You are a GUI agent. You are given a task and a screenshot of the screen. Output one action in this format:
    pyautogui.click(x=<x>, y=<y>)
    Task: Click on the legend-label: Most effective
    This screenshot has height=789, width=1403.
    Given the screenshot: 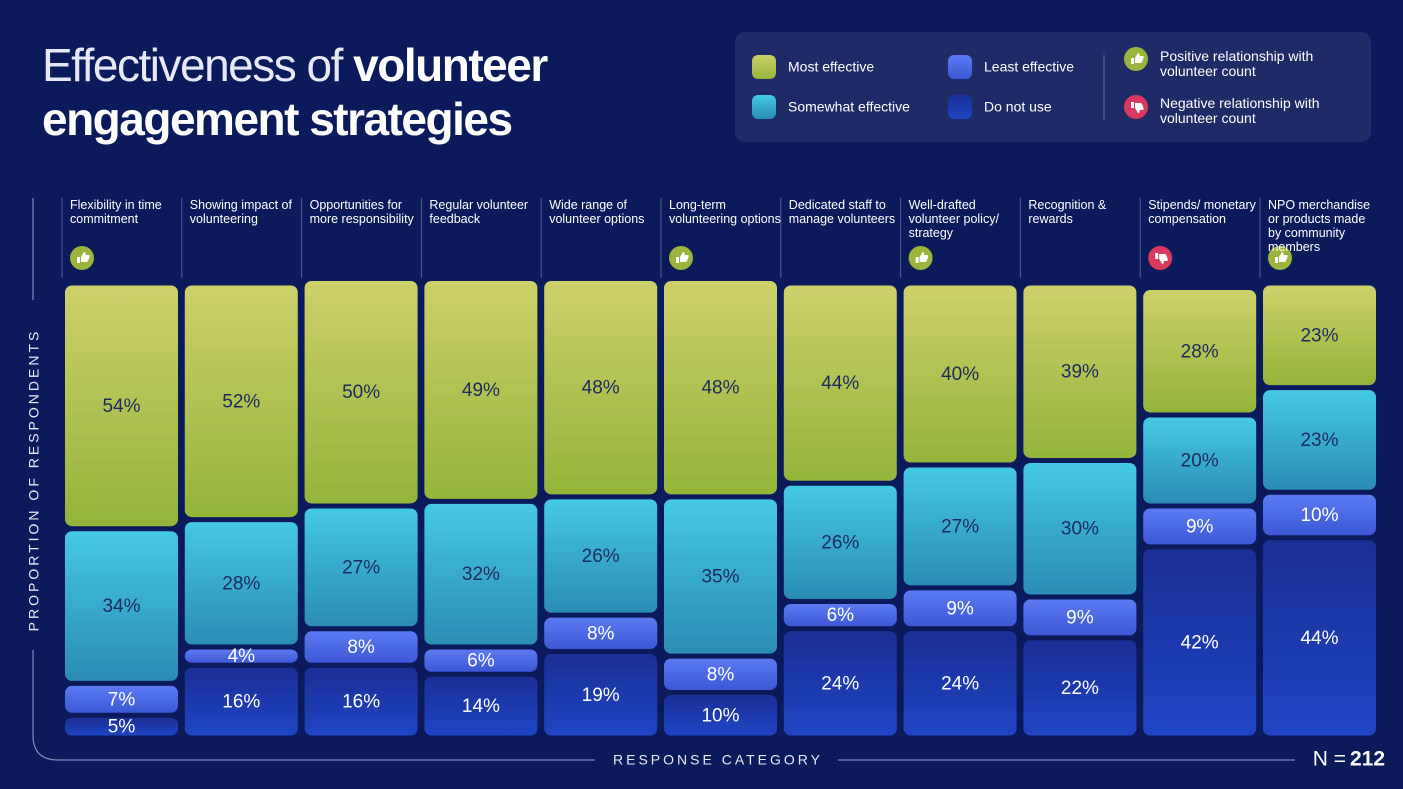 What is the action you would take?
    pyautogui.click(x=831, y=67)
    